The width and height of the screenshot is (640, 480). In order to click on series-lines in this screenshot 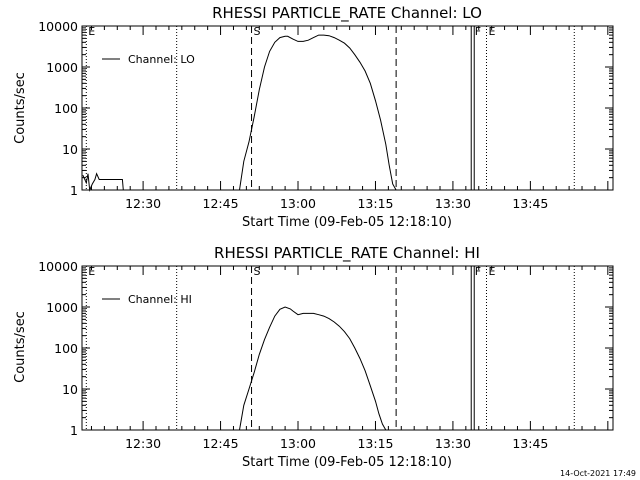, I will do `click(313, 368)`.